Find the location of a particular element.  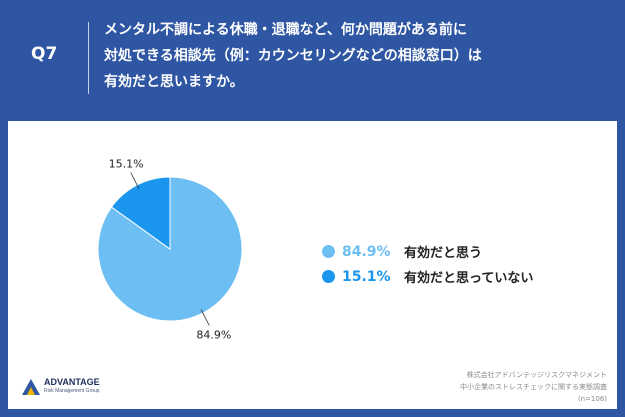

legend: 84.9% 有効だと思う 15.1% 有効だと思っていない is located at coordinates (427, 264).